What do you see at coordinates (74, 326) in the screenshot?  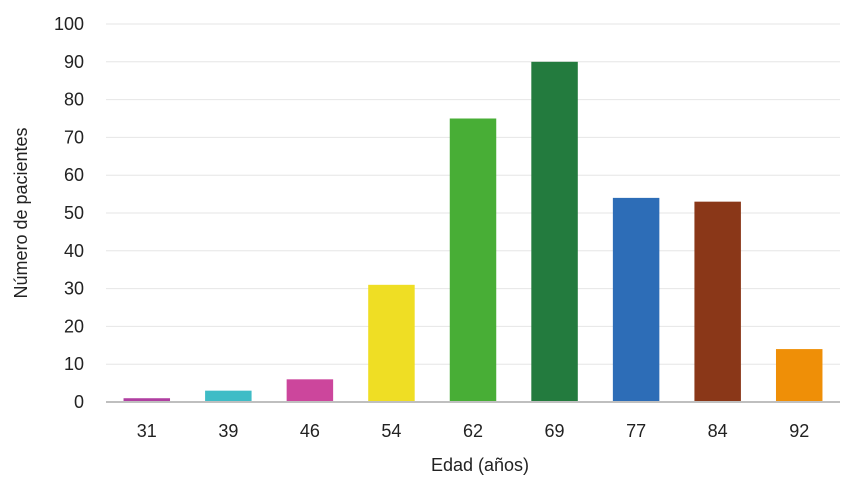 I see `y-tick-label: 20` at bounding box center [74, 326].